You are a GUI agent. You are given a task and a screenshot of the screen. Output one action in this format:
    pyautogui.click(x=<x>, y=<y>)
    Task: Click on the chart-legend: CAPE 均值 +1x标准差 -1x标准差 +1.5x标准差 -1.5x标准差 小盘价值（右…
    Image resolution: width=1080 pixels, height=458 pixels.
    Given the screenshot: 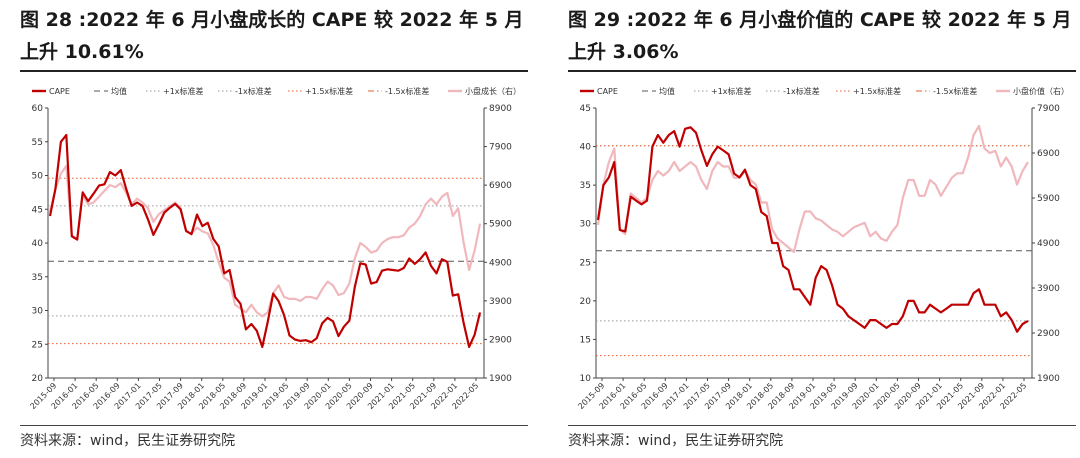 What is the action you would take?
    pyautogui.click(x=824, y=91)
    